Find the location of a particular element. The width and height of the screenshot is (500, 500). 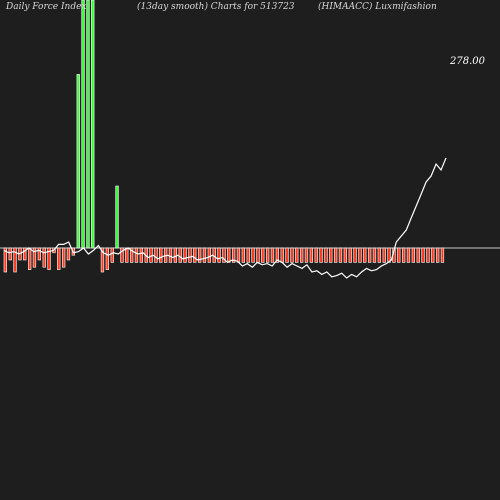

chart-title-left: Daily Force Index is located at coordinates (46, 7).